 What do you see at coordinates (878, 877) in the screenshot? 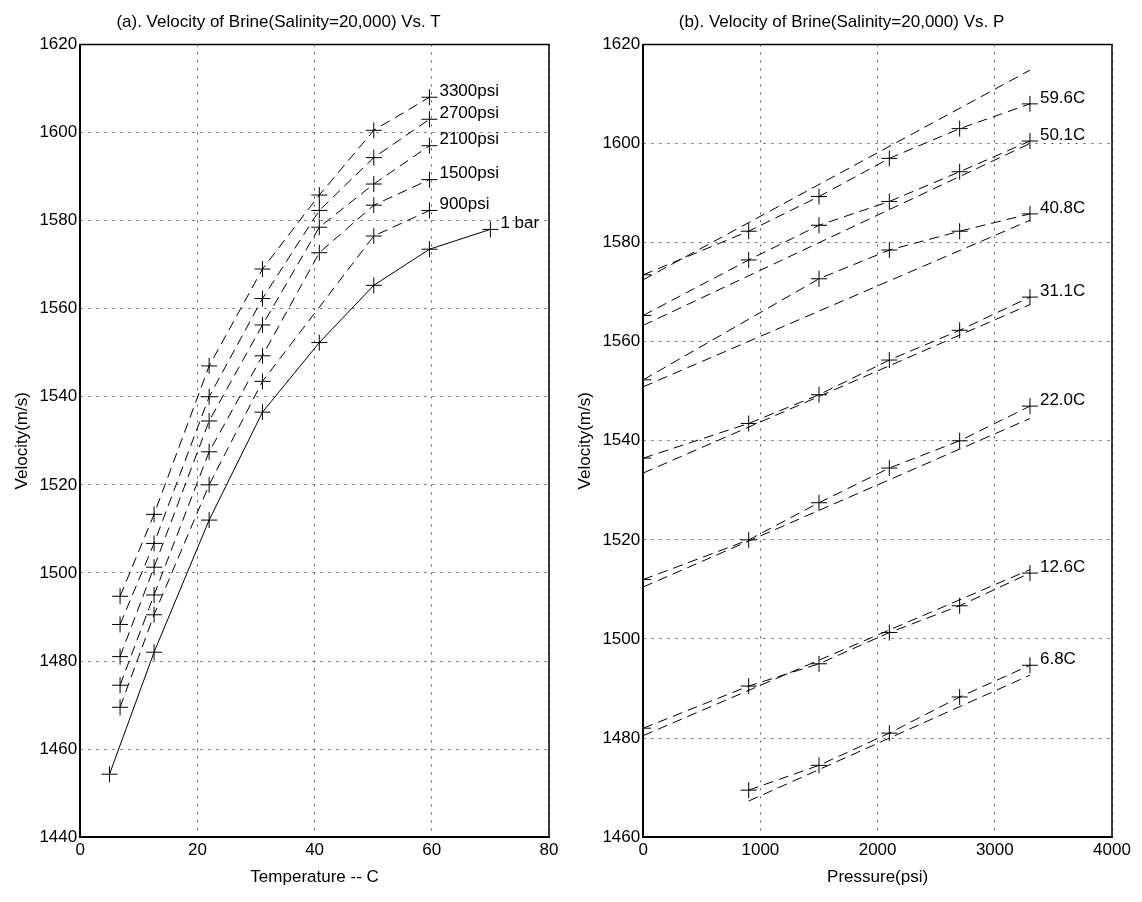
I see `x-axis-title: Pressure(psi)` at bounding box center [878, 877].